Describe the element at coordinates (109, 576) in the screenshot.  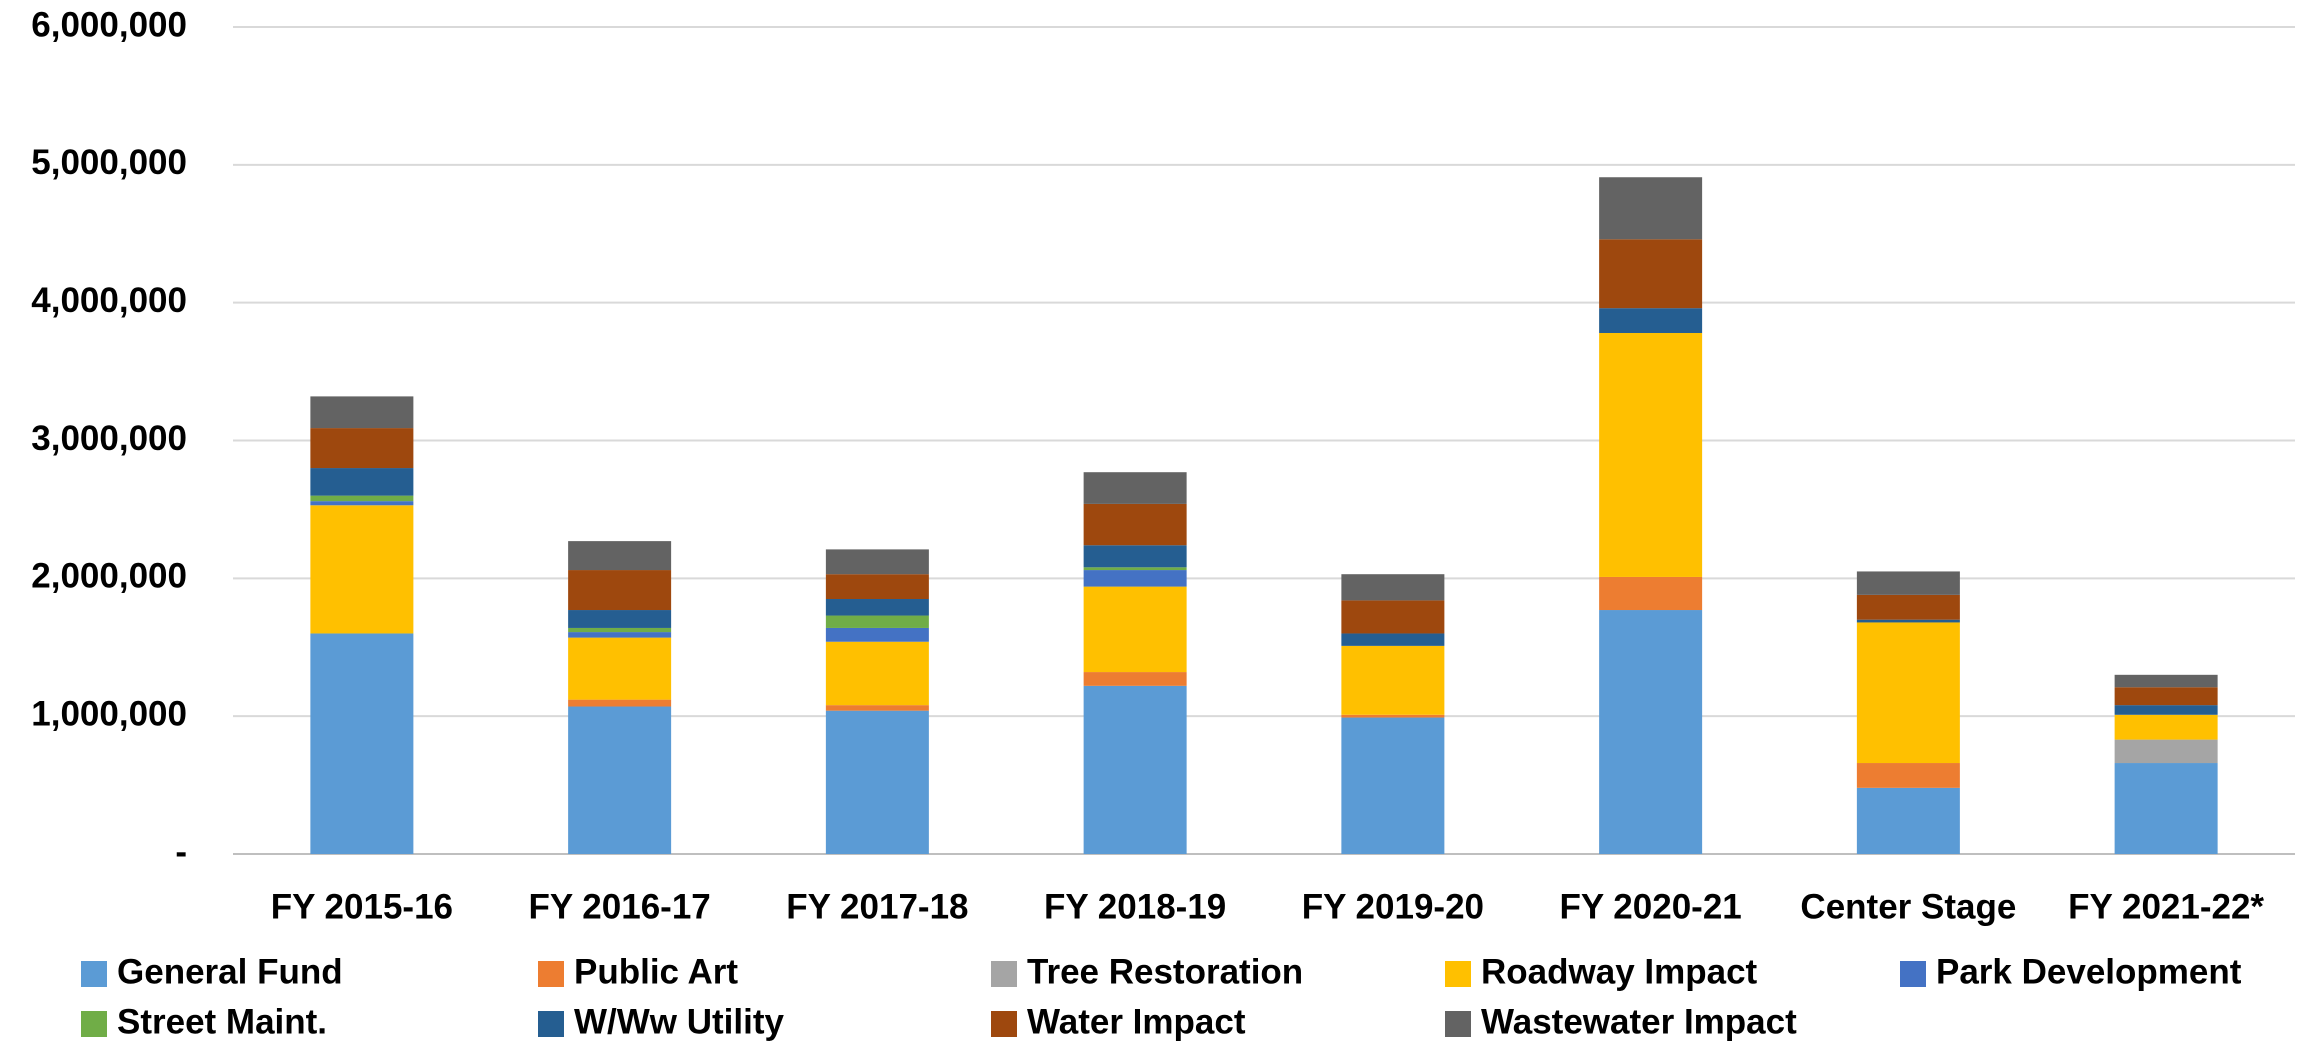
I see `y-tick-label: 2,000,000` at that location.